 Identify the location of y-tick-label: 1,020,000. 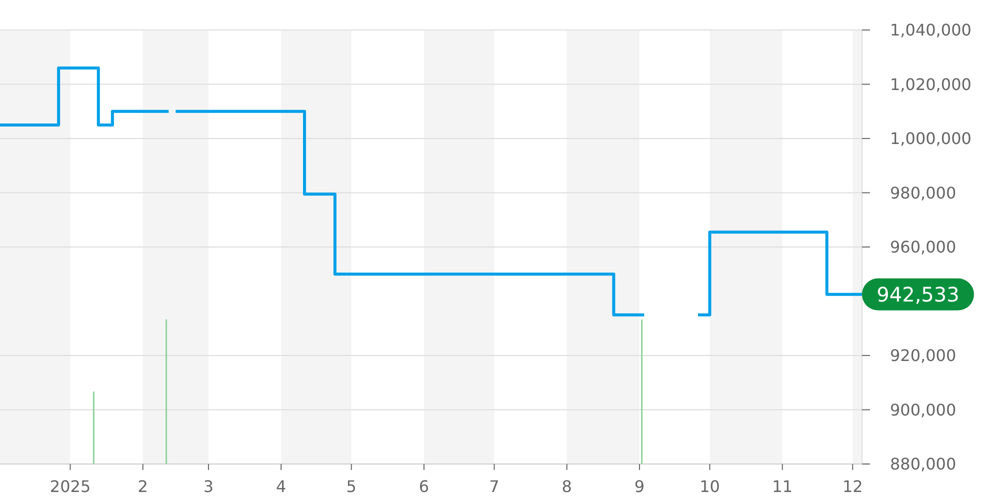
(931, 84).